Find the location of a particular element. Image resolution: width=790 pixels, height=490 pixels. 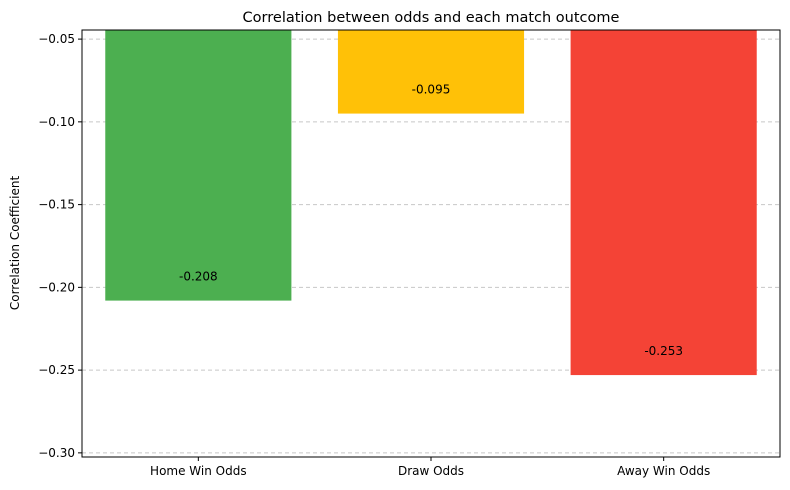

y-tick-label: −0.10 is located at coordinates (56, 122).